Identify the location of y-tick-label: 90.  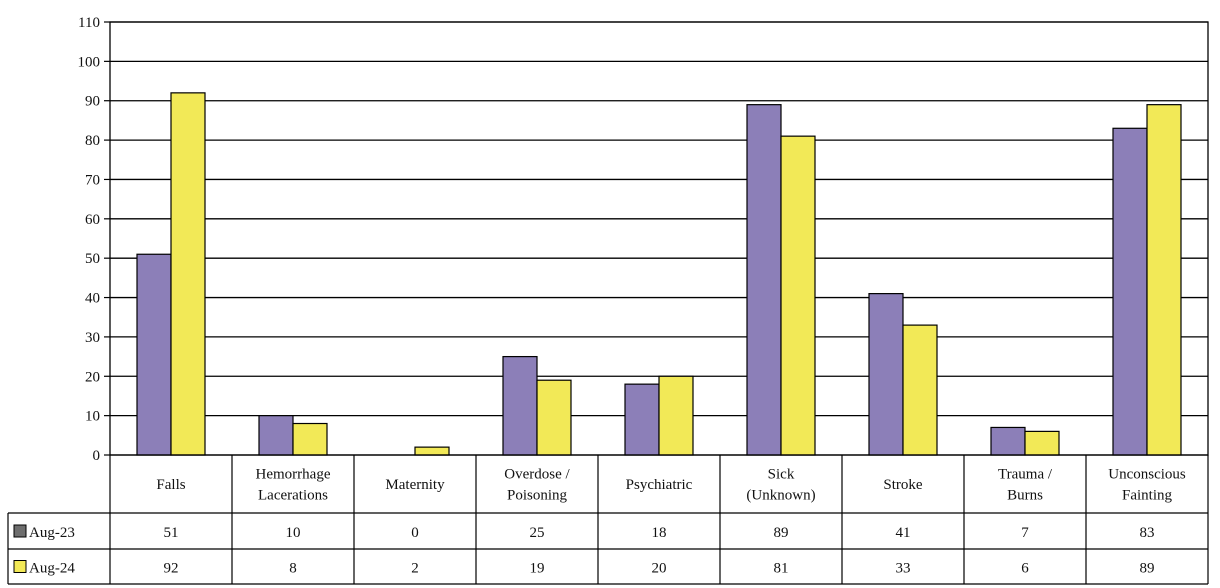
(92, 102).